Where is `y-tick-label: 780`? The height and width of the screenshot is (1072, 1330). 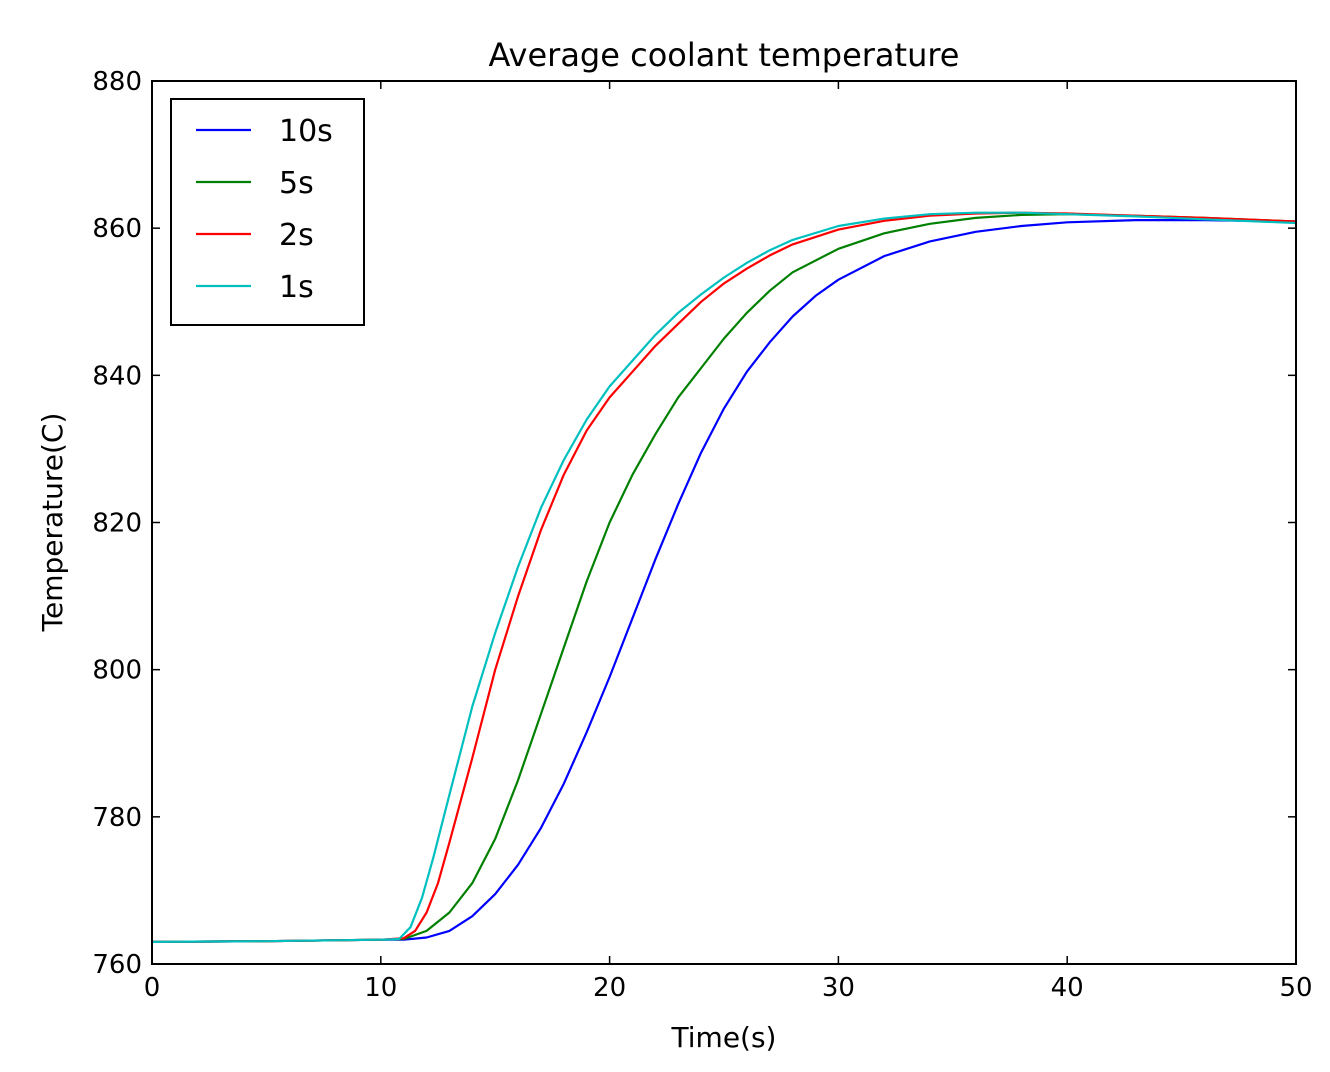
y-tick-label: 780 is located at coordinates (117, 818).